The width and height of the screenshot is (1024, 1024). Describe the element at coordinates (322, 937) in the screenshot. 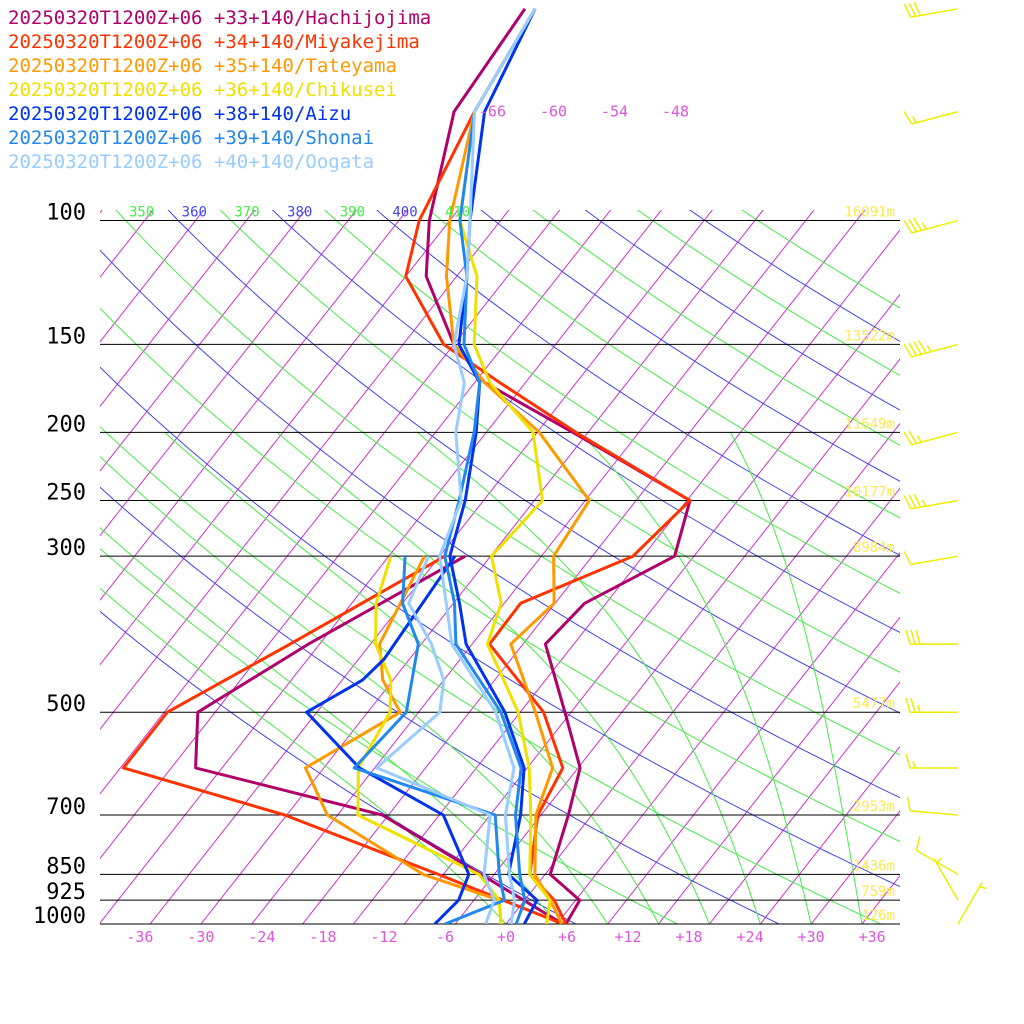

I see `x-tick-label: -18` at that location.